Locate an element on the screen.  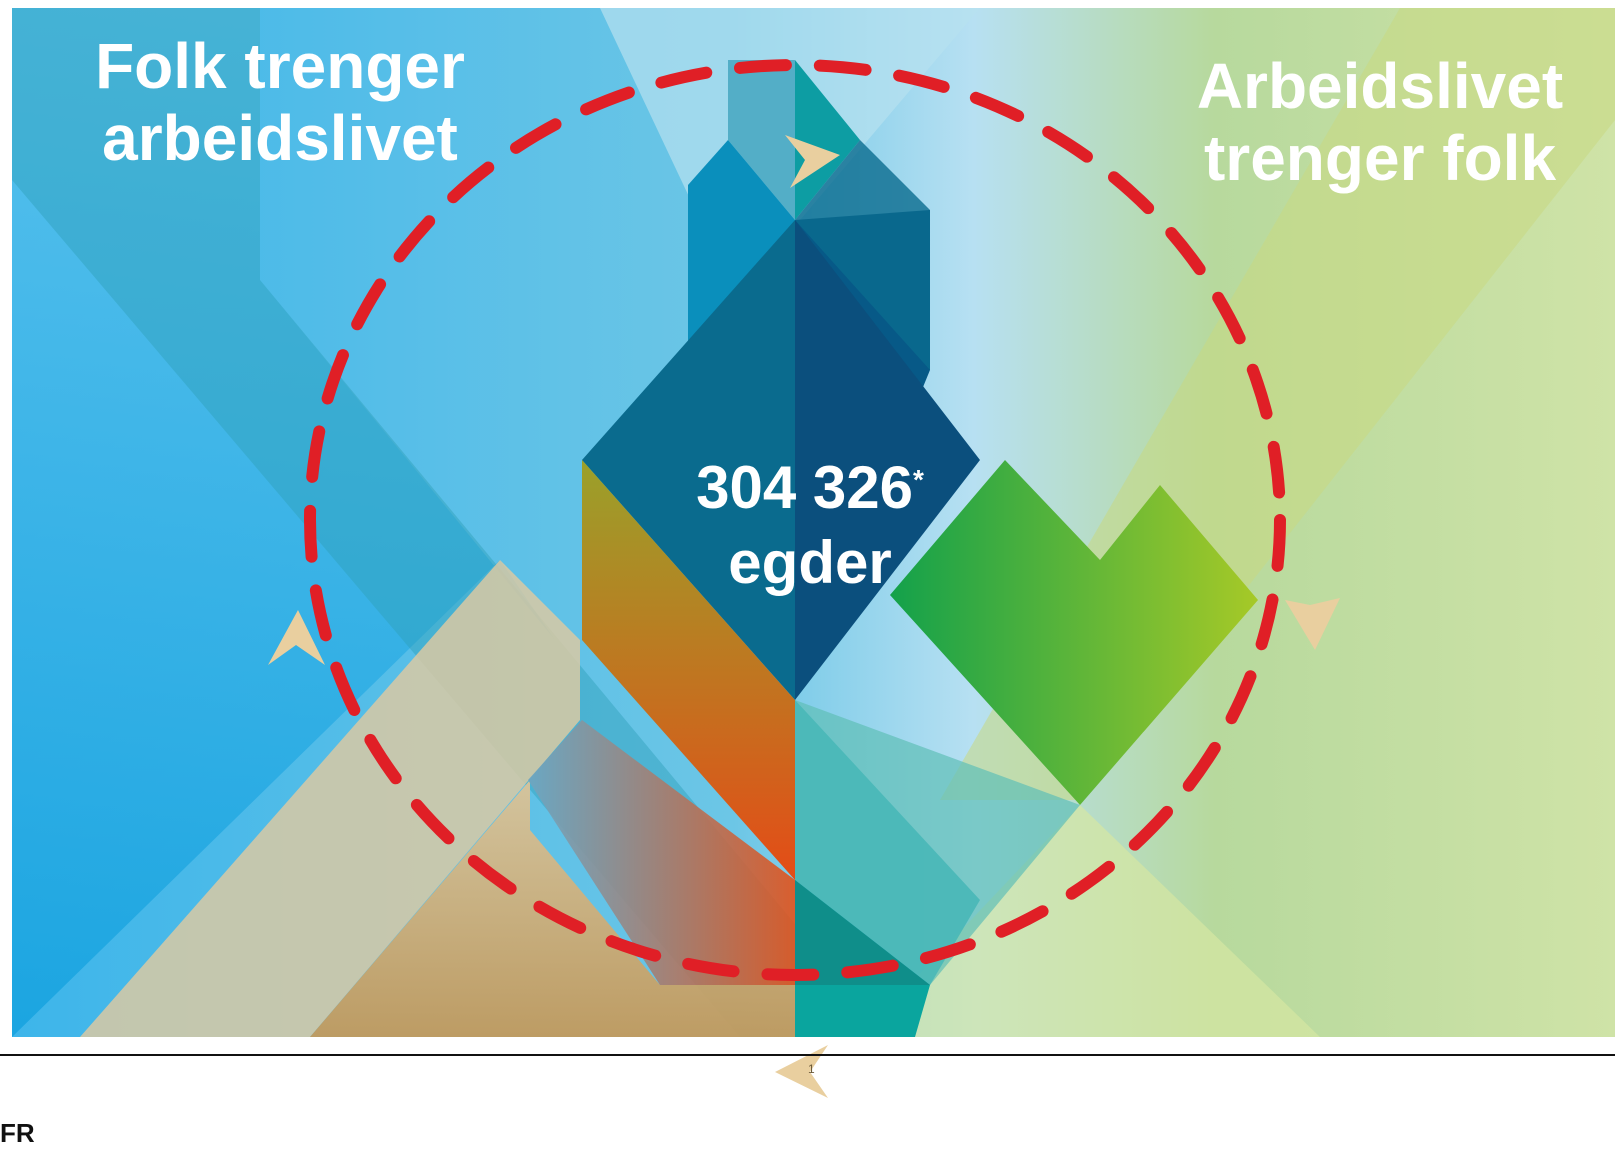
population-number: 304 326 is located at coordinates (804, 487).